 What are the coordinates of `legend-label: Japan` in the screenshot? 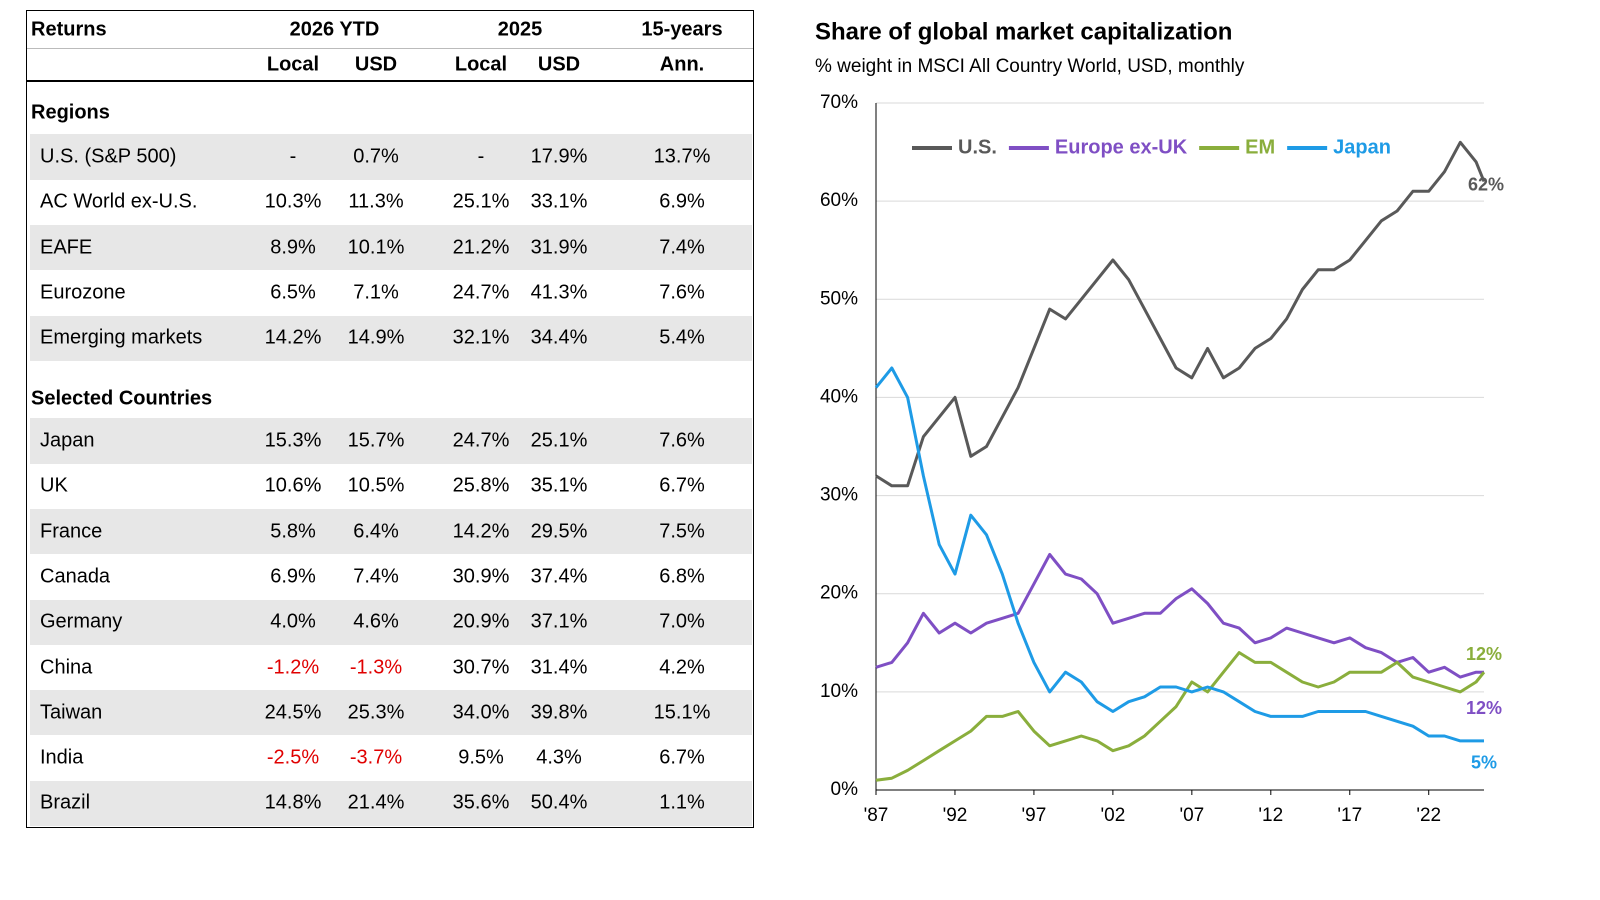 It's located at (1362, 147).